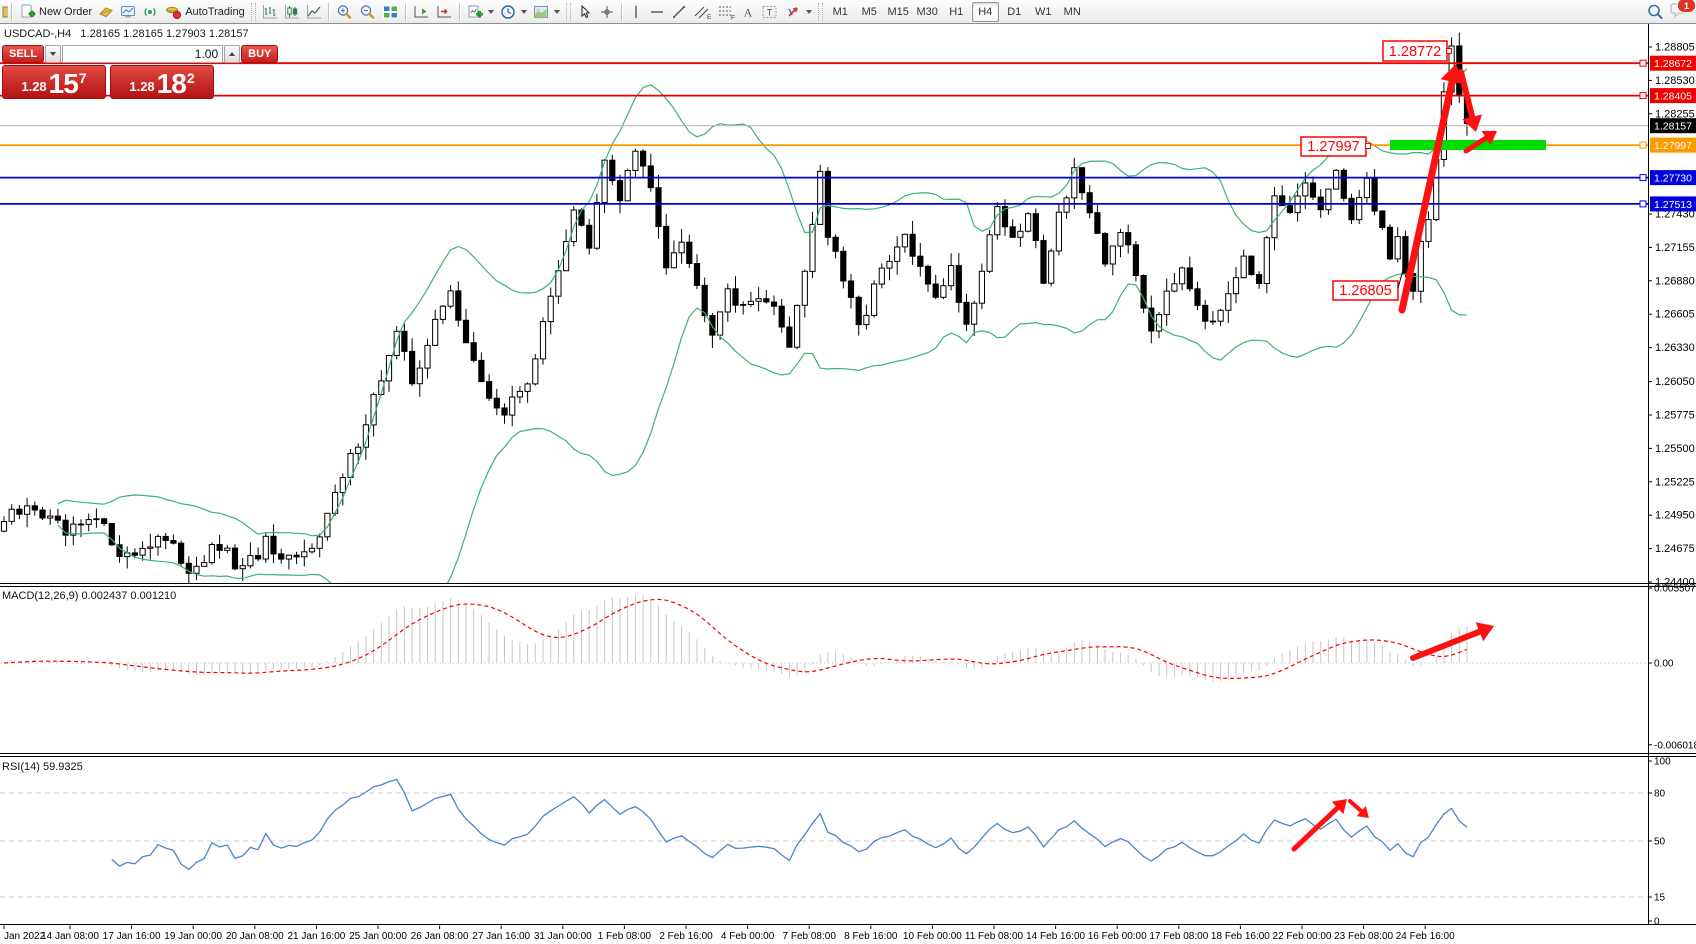  I want to click on time-axis-label: 10 Feb 00:00, so click(932, 936).